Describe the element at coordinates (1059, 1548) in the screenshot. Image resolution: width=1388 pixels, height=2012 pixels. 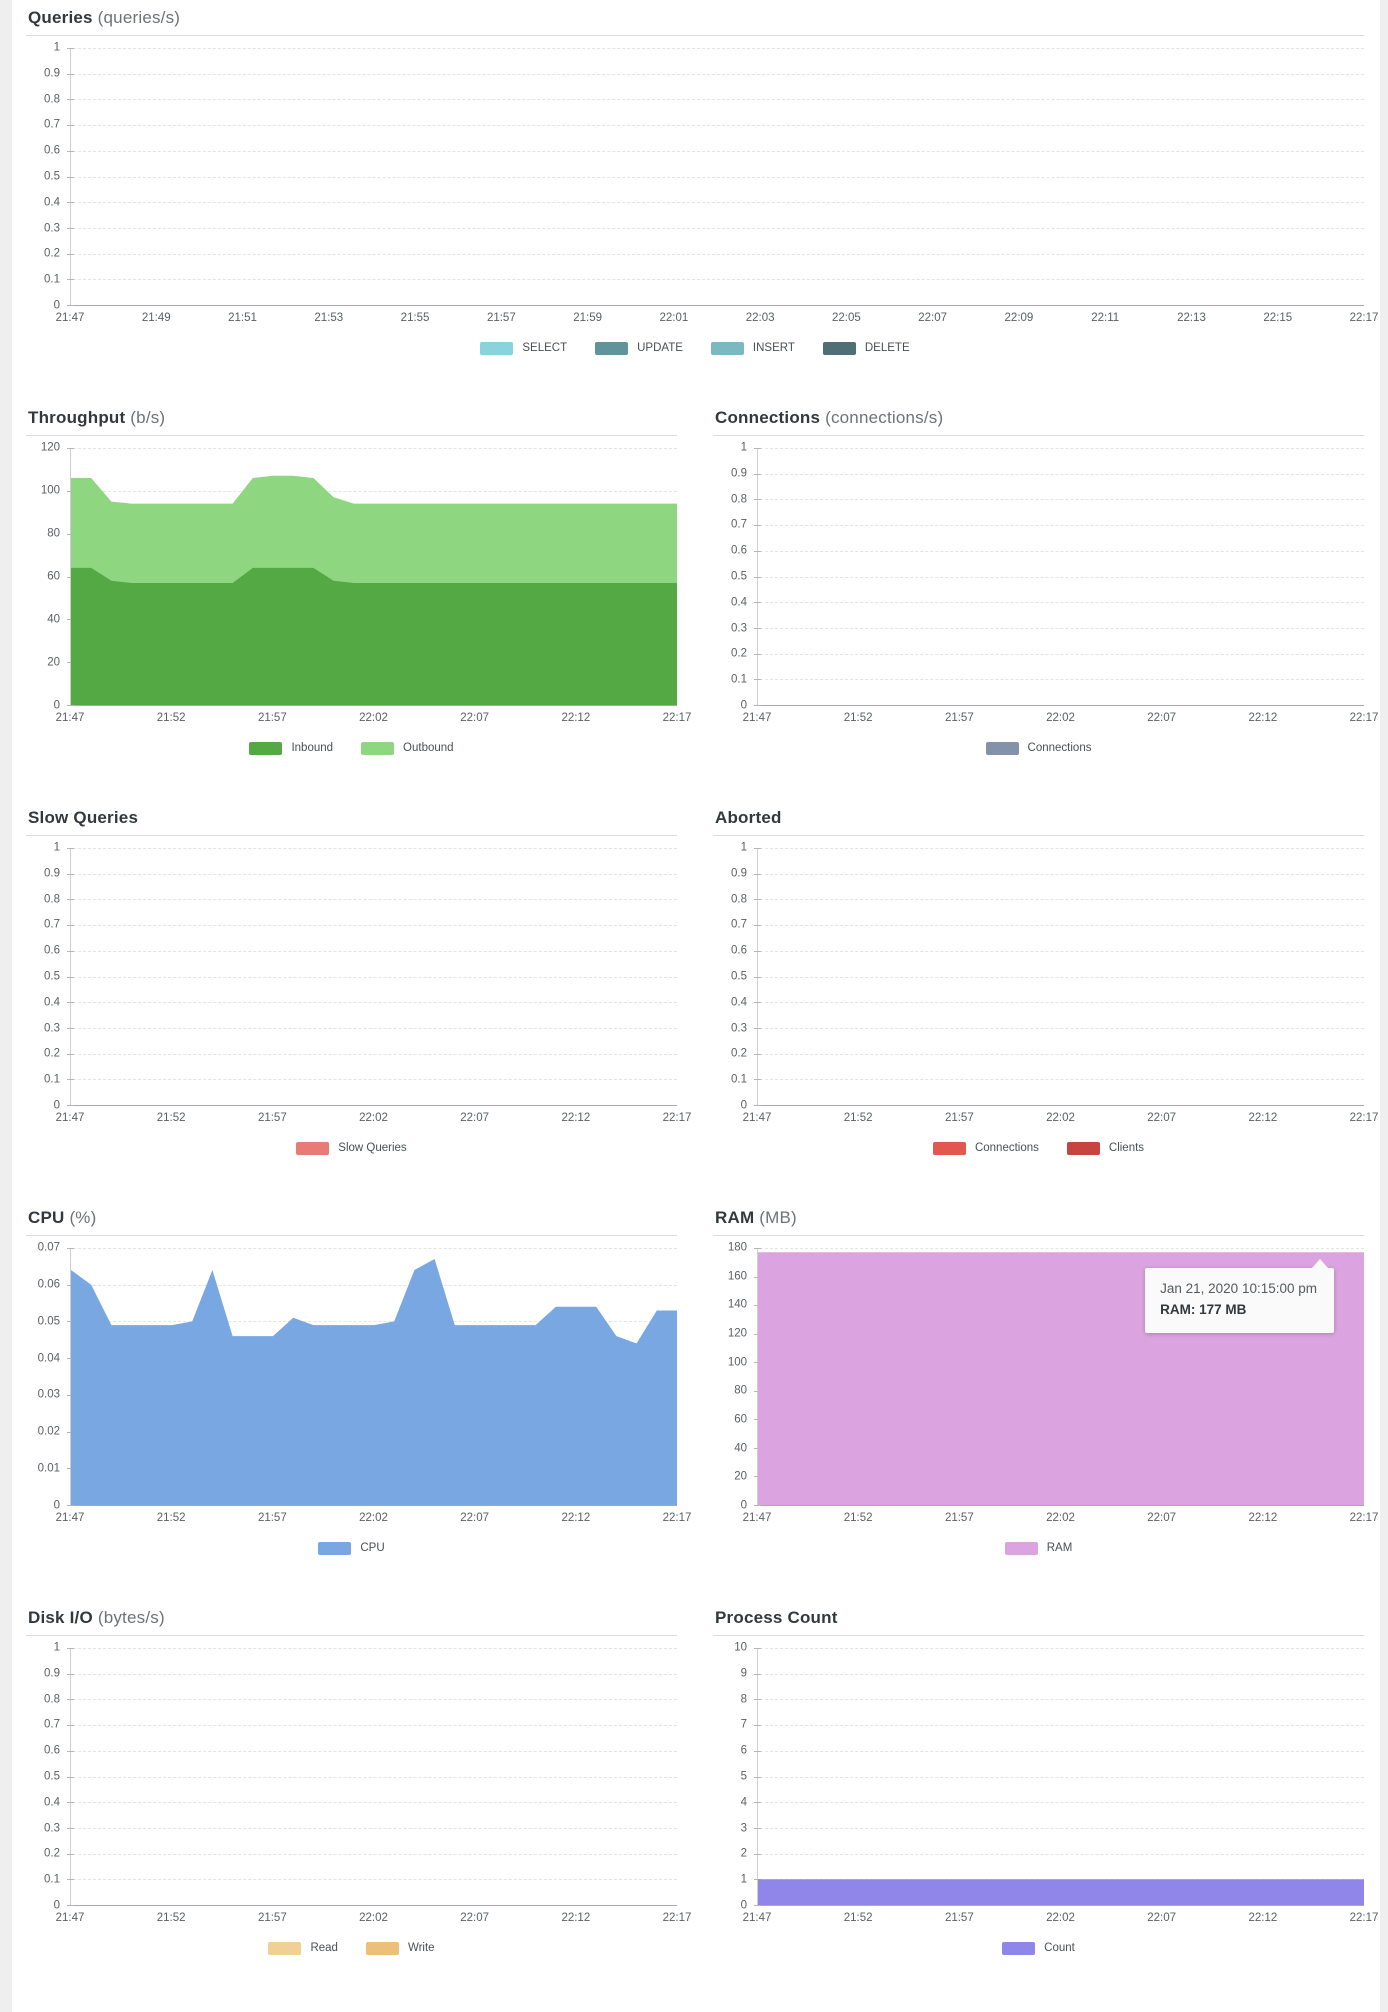
I see `legend-label: RAM` at that location.